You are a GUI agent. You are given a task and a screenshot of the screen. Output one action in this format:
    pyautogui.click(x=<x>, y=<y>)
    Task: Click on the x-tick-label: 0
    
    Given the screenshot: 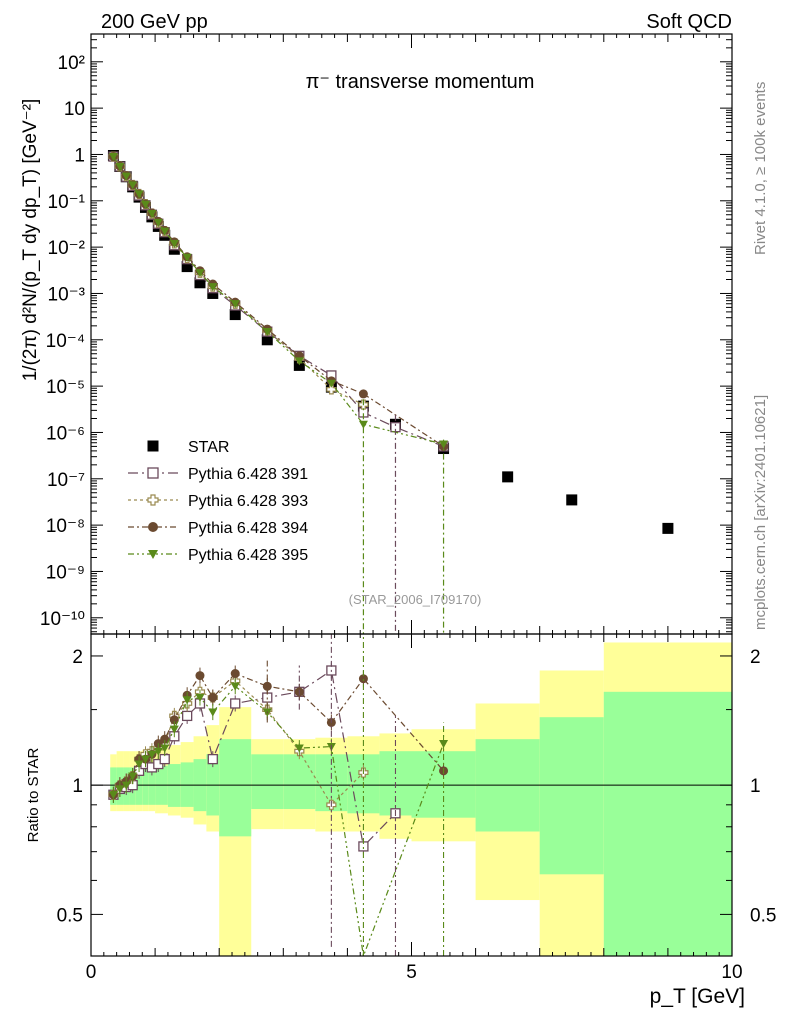 What is the action you would take?
    pyautogui.click(x=91, y=972)
    